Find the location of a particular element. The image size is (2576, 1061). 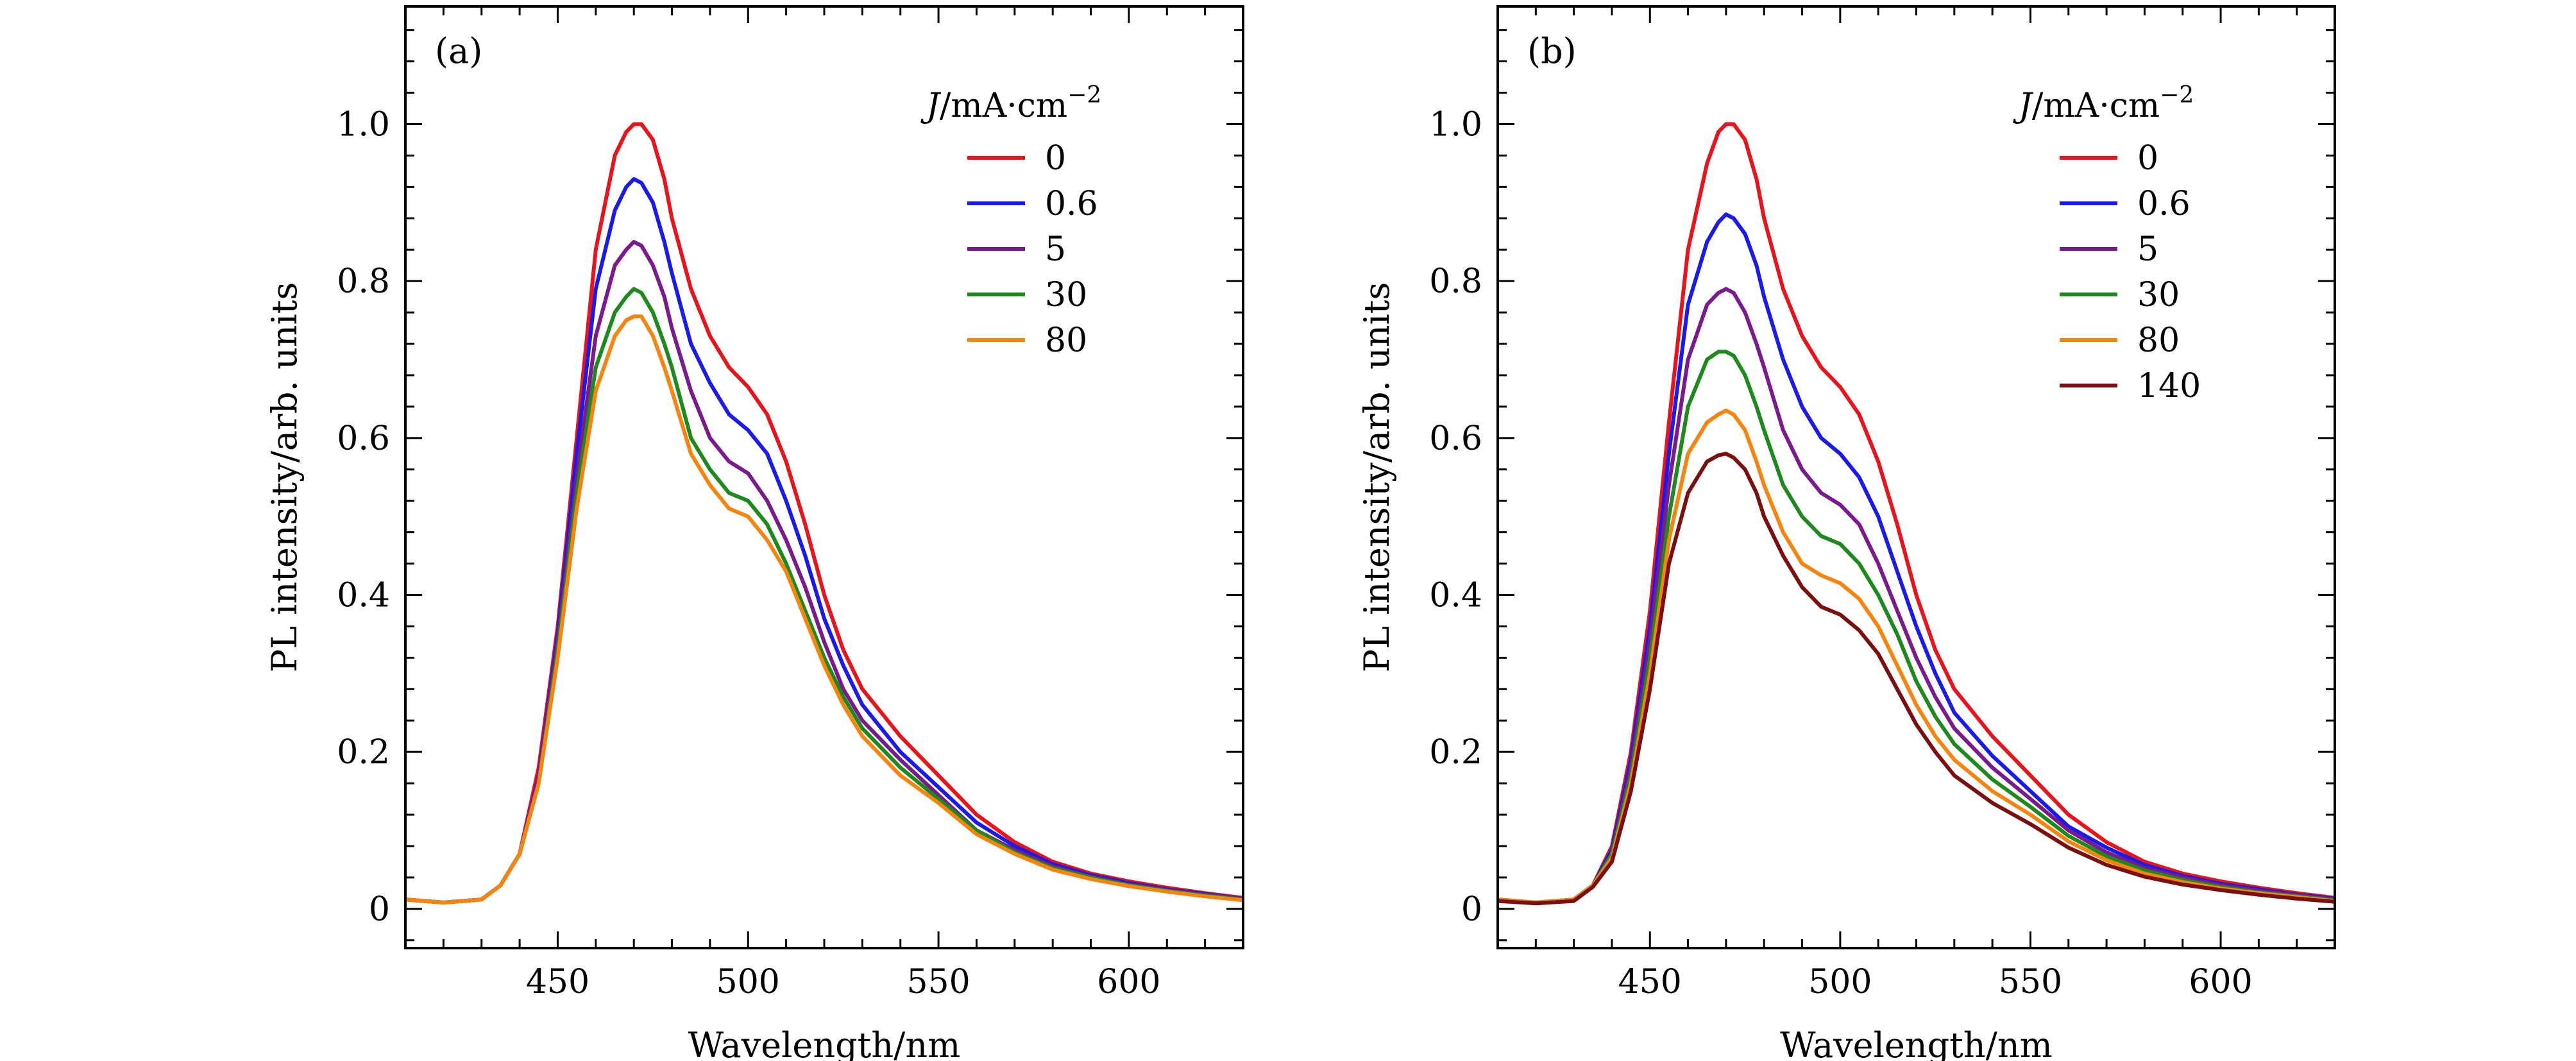

legend: J/mA·cm−2 0 0.6 5 30 80 140 is located at coordinates (2107, 244).